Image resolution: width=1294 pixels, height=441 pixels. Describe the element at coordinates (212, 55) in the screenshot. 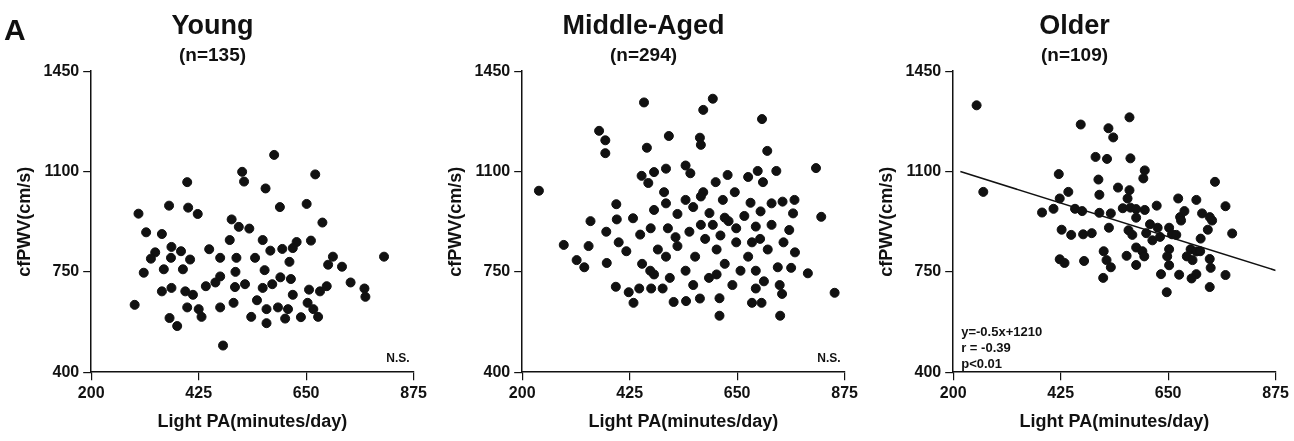

I see `chart-subtitle: (n=135)` at that location.